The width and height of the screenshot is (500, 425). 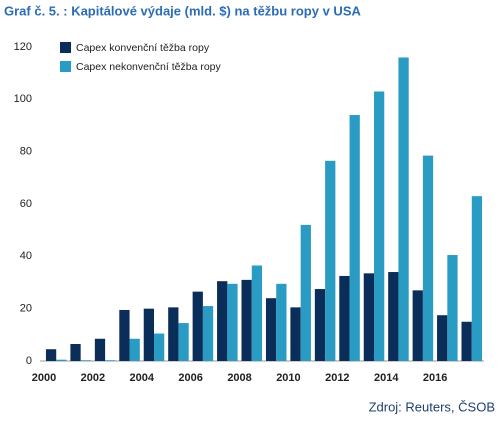 I want to click on y-tick-label: 40, so click(x=26, y=256).